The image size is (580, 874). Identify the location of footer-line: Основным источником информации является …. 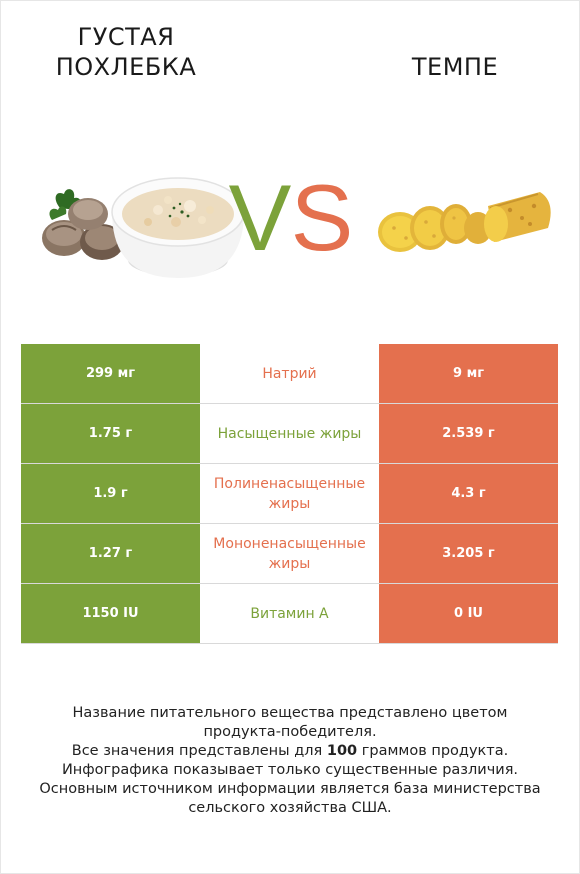
(290, 789).